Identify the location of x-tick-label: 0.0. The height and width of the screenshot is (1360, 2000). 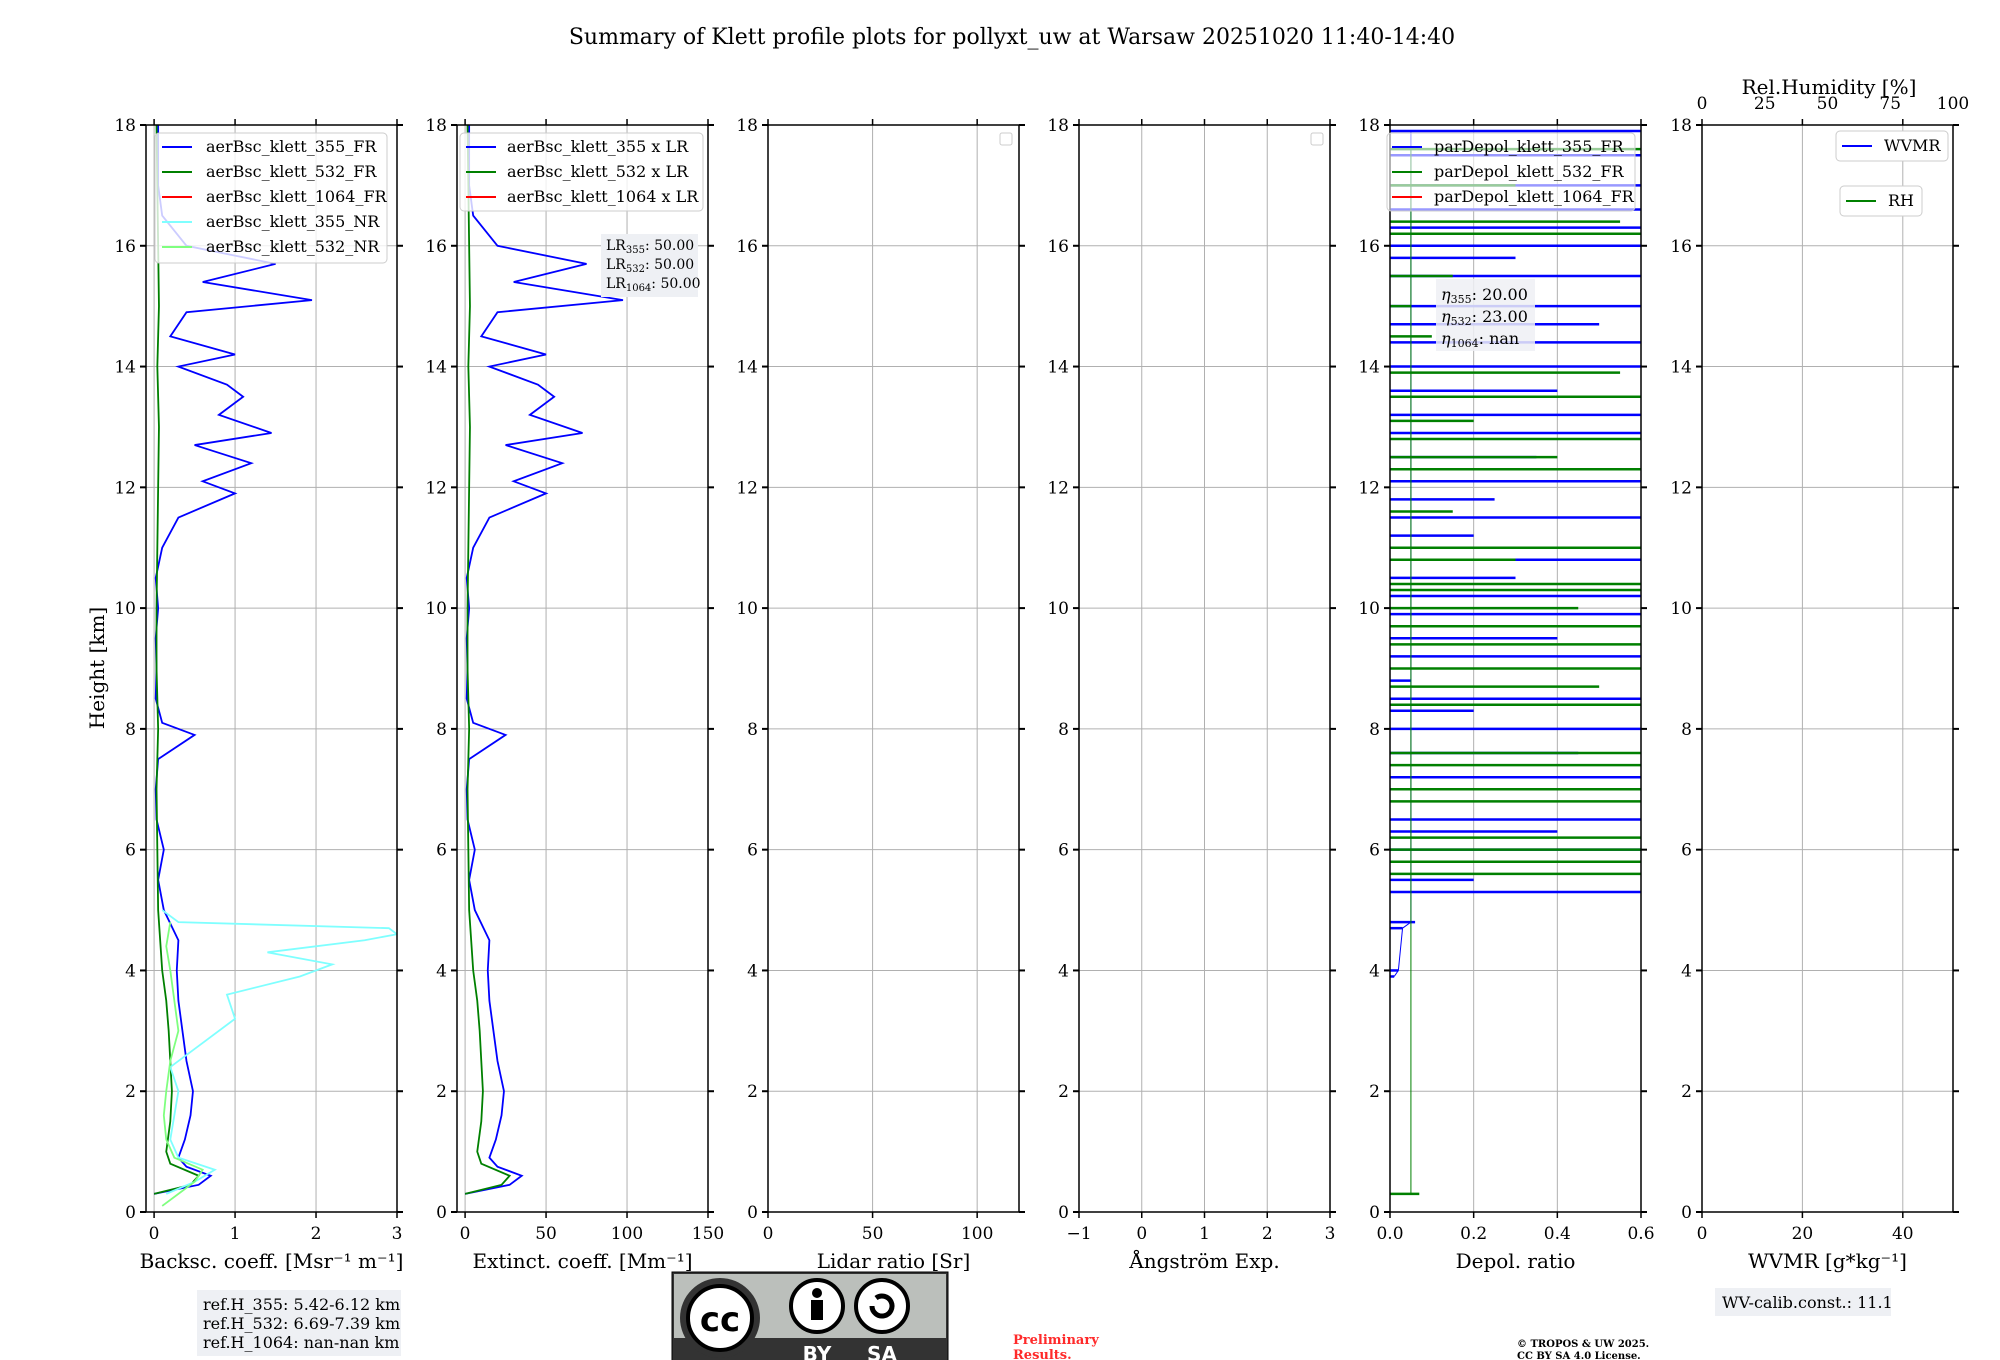
(1389, 1234).